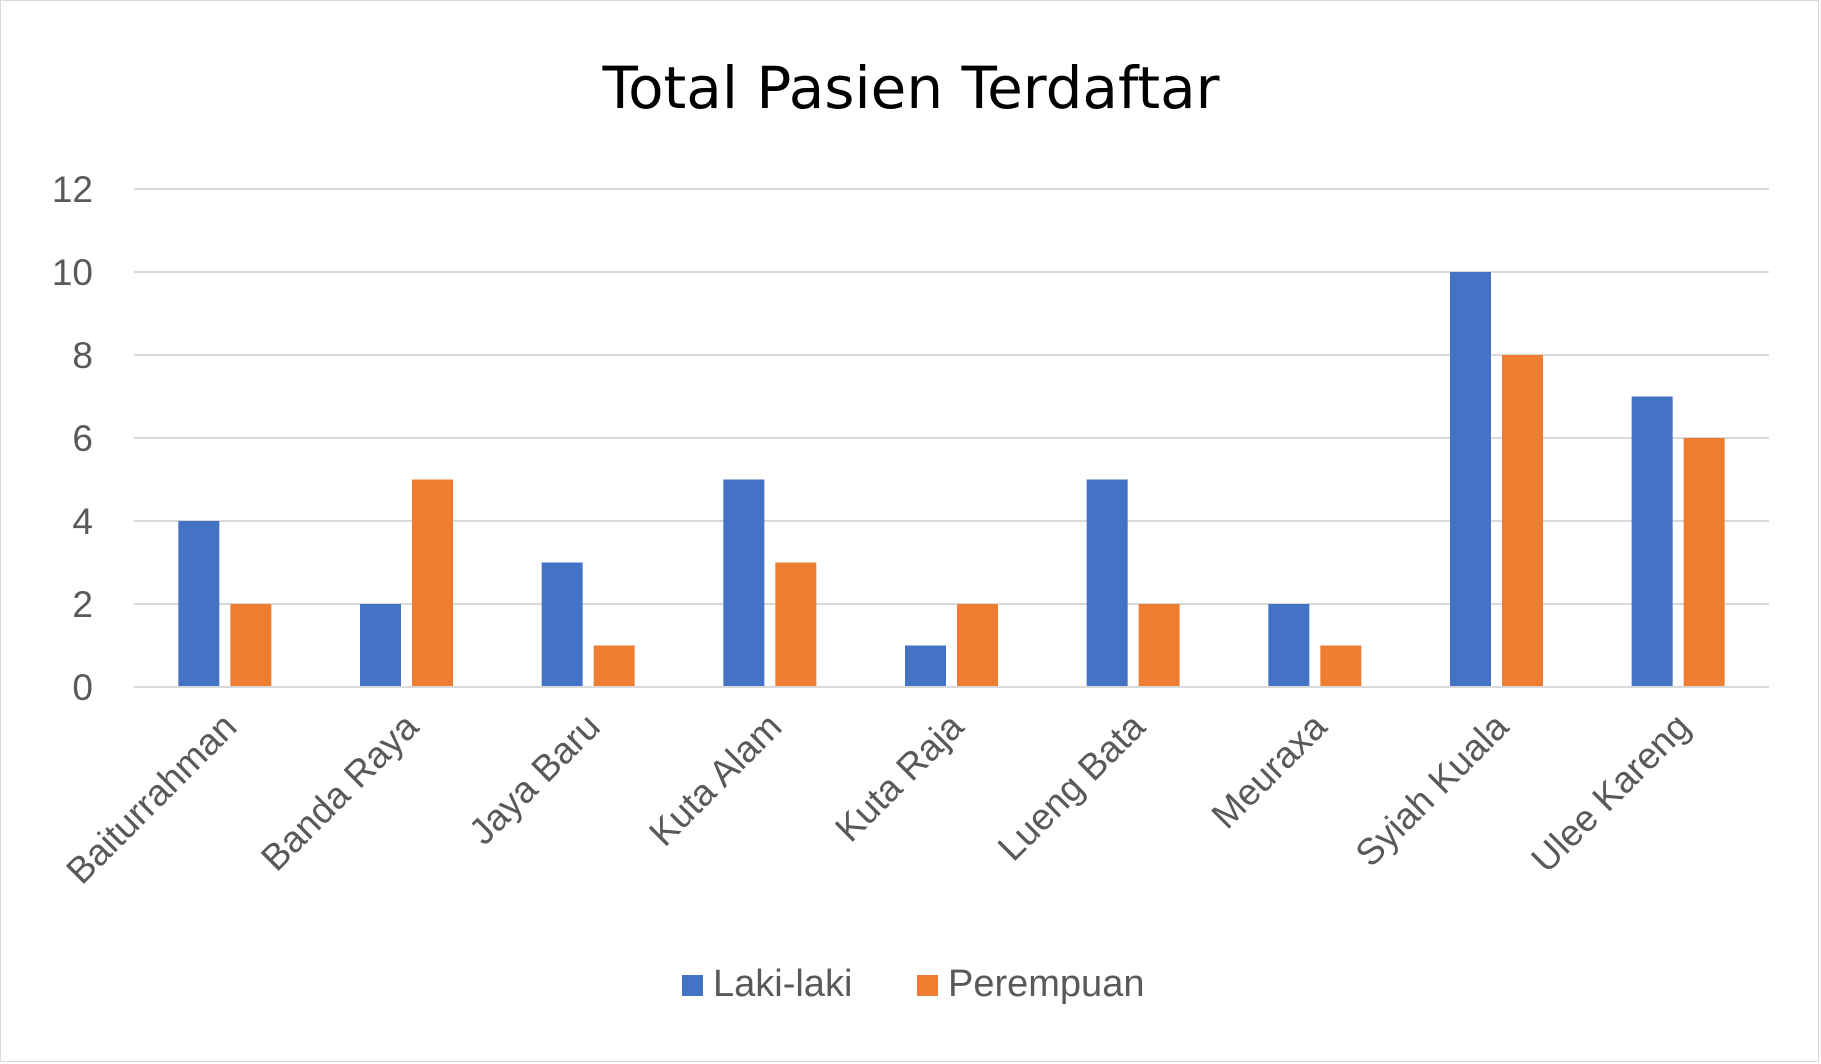  Describe the element at coordinates (534, 779) in the screenshot. I see `x-category-label: Jaya Baru` at that location.